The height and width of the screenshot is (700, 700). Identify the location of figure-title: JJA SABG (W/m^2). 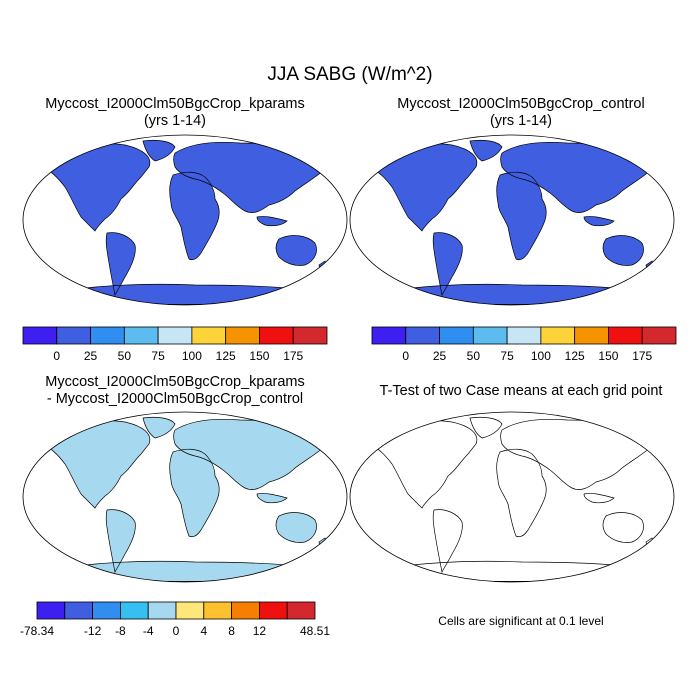
(350, 74).